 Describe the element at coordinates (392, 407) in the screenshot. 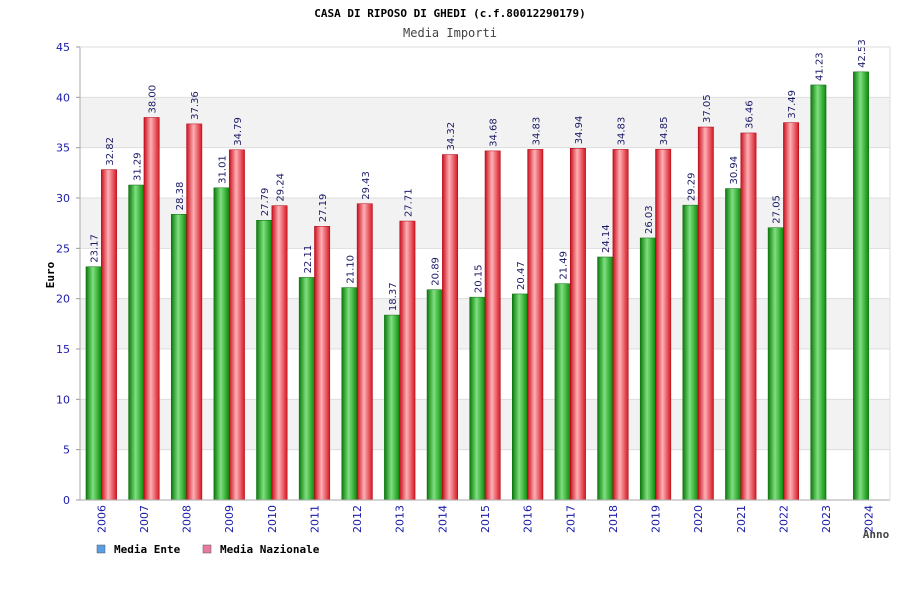

I see `bar-media-ente-2013` at that location.